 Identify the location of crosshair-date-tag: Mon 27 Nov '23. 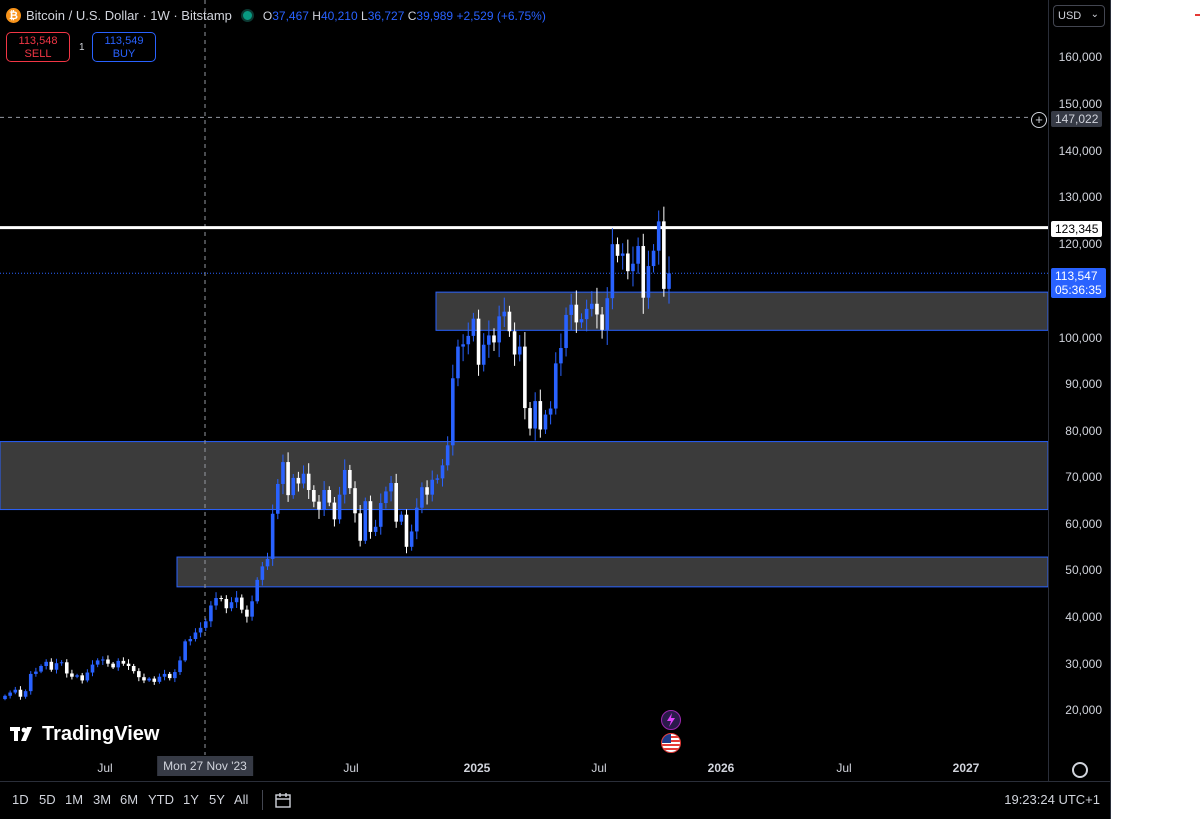
(205, 766).